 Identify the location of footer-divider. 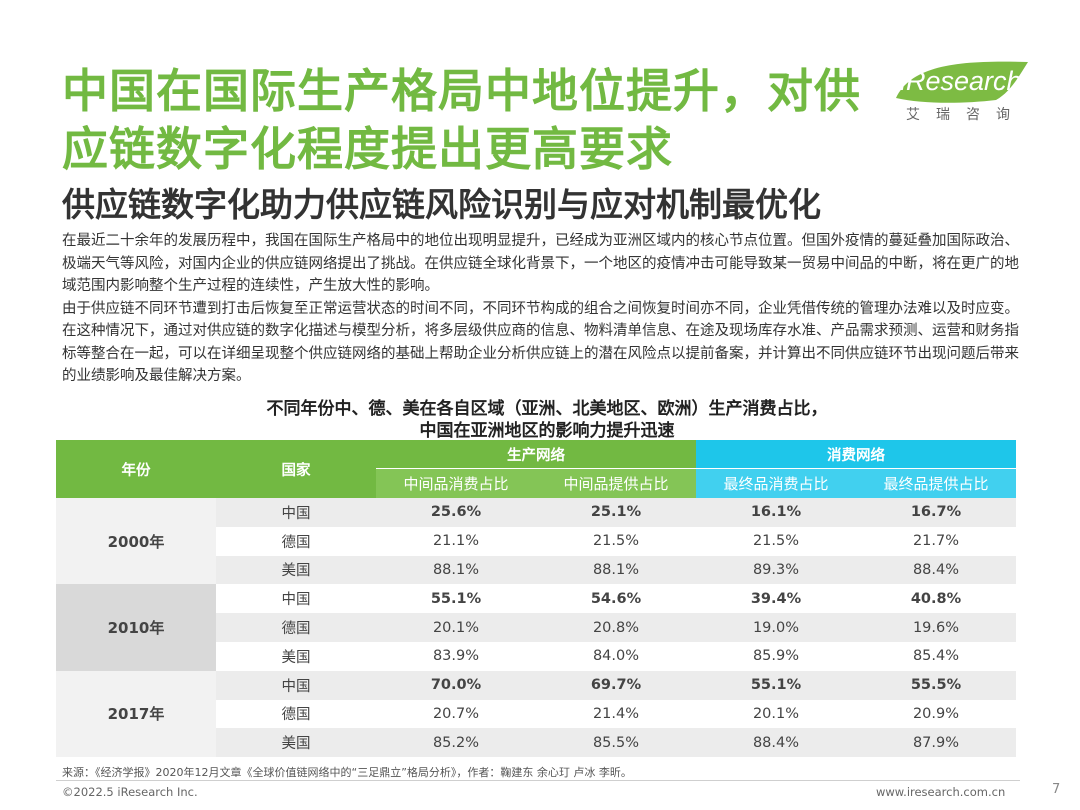
(538, 780).